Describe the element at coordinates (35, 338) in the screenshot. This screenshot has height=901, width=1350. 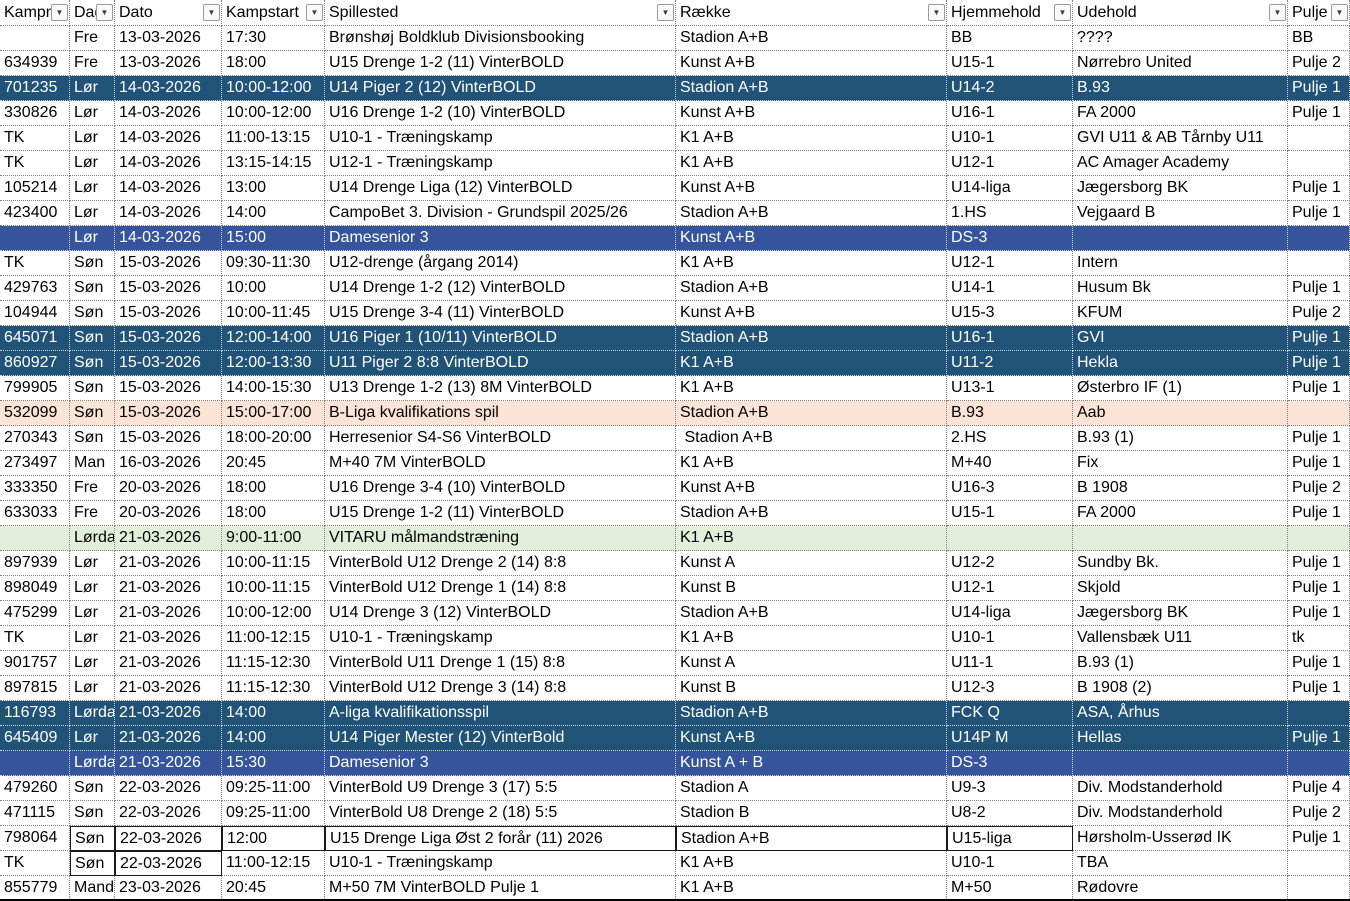
I see `cell-kampnr: 645071` at that location.